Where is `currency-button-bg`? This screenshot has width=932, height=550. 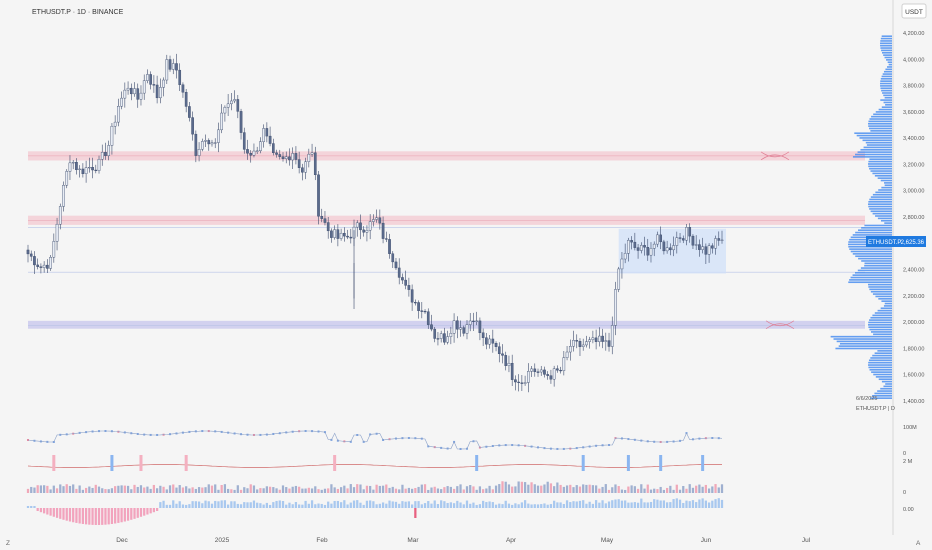 currency-button-bg is located at coordinates (914, 11).